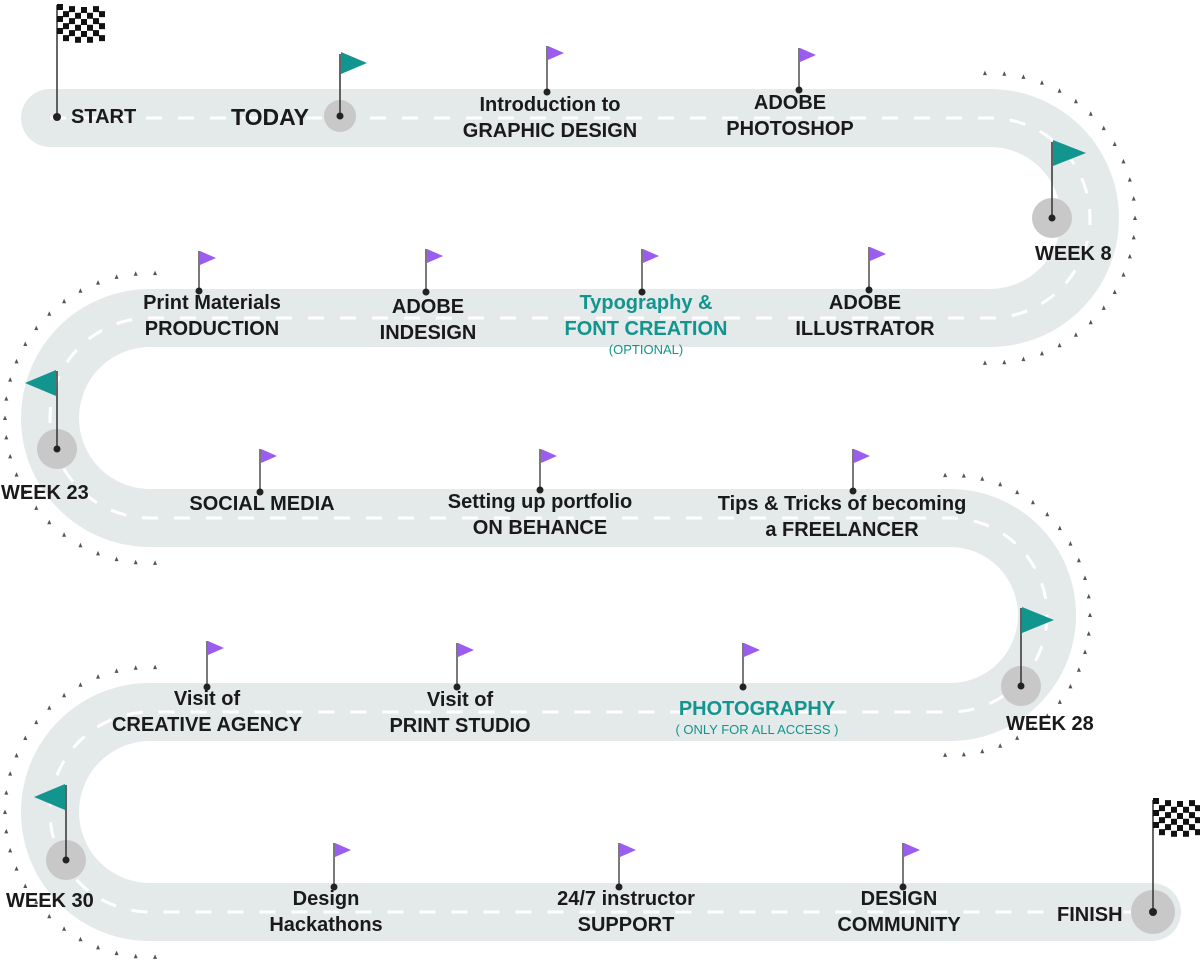 This screenshot has height=961, width=1200. Describe the element at coordinates (428, 333) in the screenshot. I see `milestone-line2: INDESIGN` at that location.